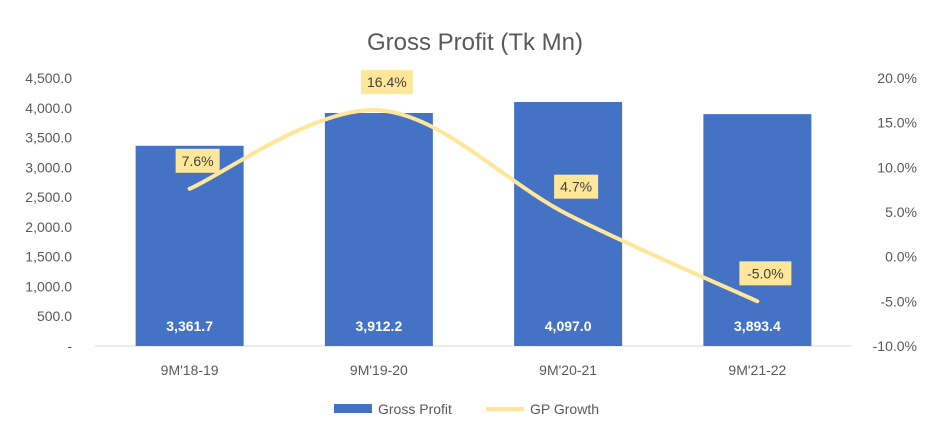 This screenshot has height=433, width=950. Describe the element at coordinates (48, 286) in the screenshot. I see `y-left-tick-label: 1,000.0` at that location.